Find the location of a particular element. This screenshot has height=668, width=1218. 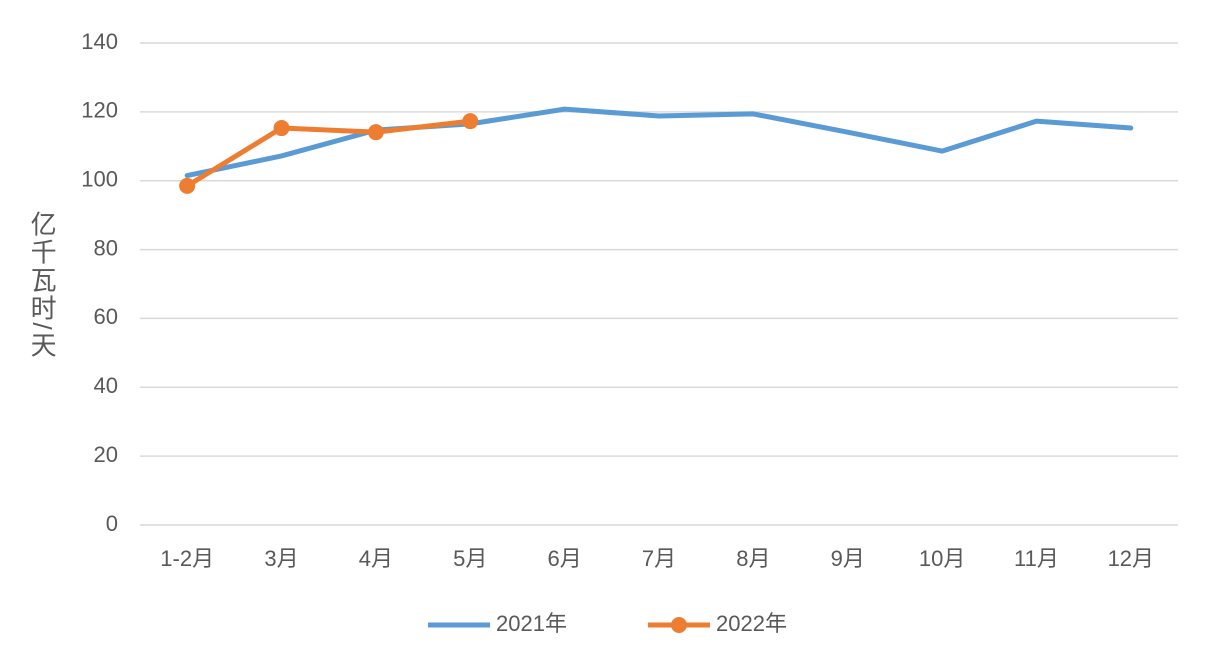

y-tick-label: 120 is located at coordinates (99, 110).